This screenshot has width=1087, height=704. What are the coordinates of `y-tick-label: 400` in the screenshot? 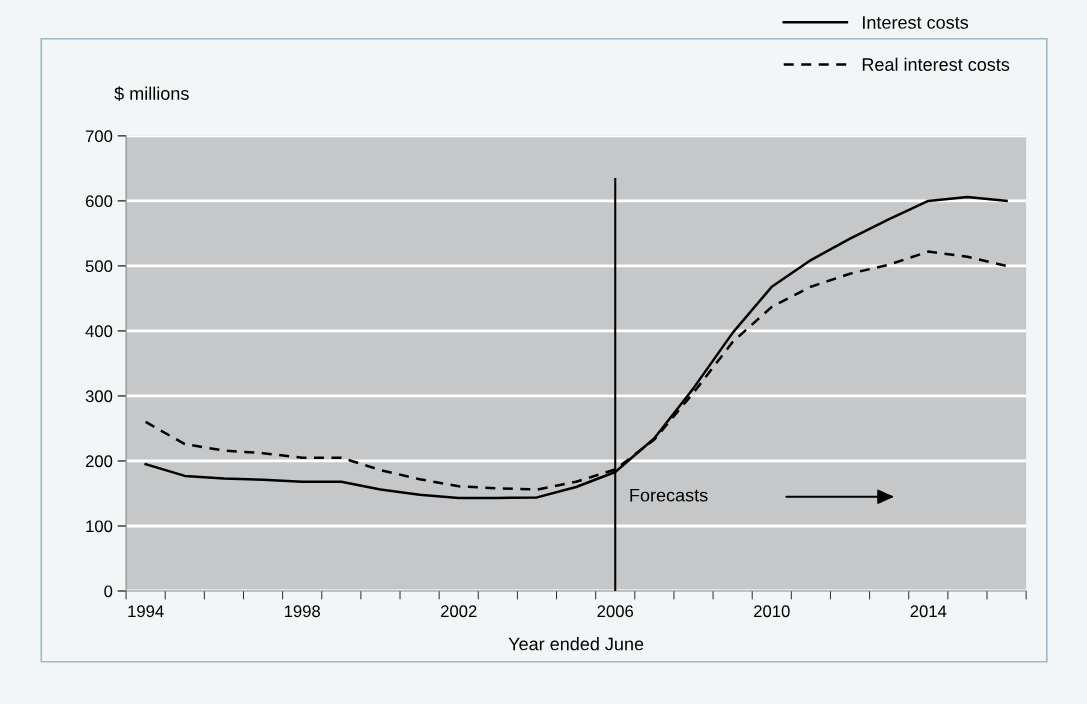 It's located at (99, 331).